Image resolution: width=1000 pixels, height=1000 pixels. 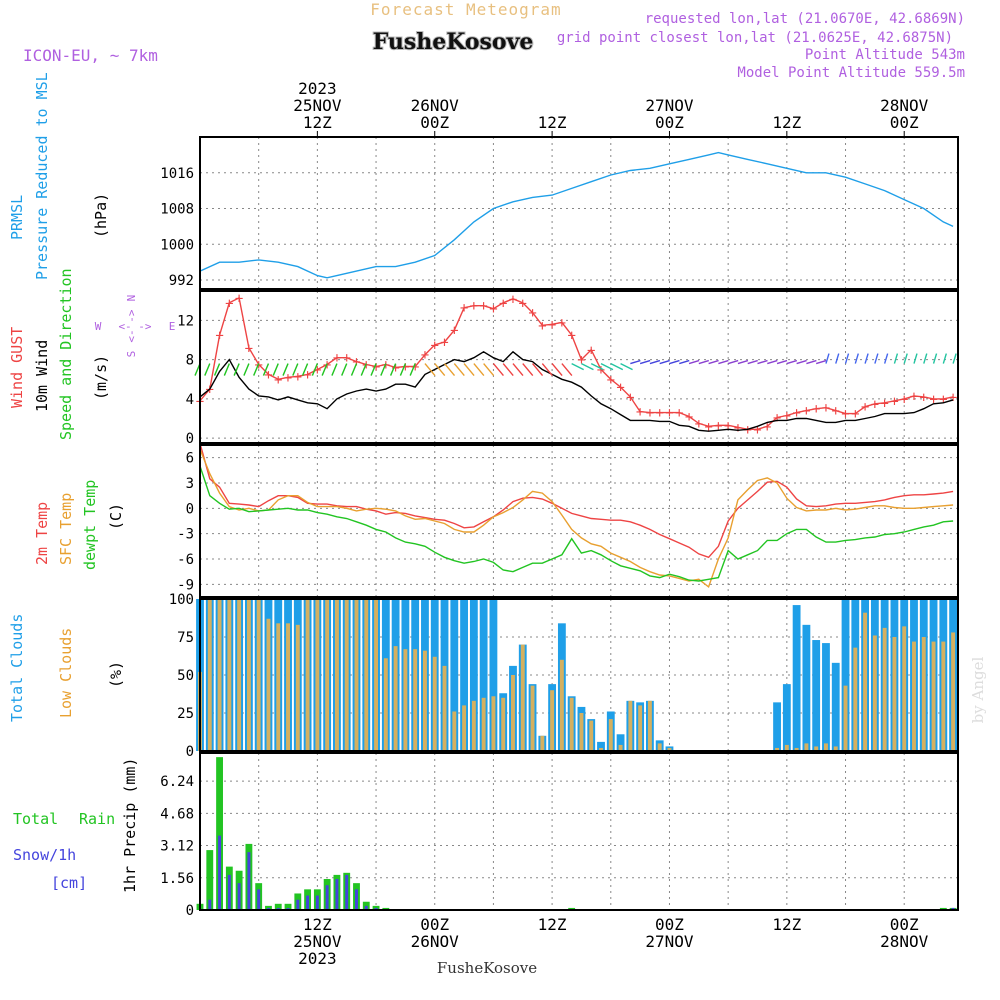 I want to click on chart-title: Forecast Meteogram, so click(x=465, y=9).